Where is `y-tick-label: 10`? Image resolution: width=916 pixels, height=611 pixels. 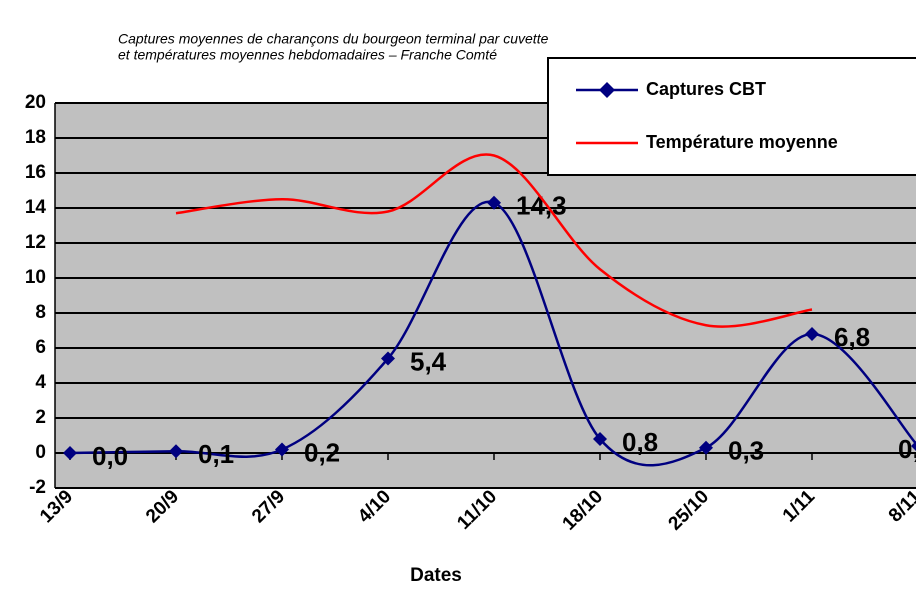
y-tick-label: 10 is located at coordinates (35, 277).